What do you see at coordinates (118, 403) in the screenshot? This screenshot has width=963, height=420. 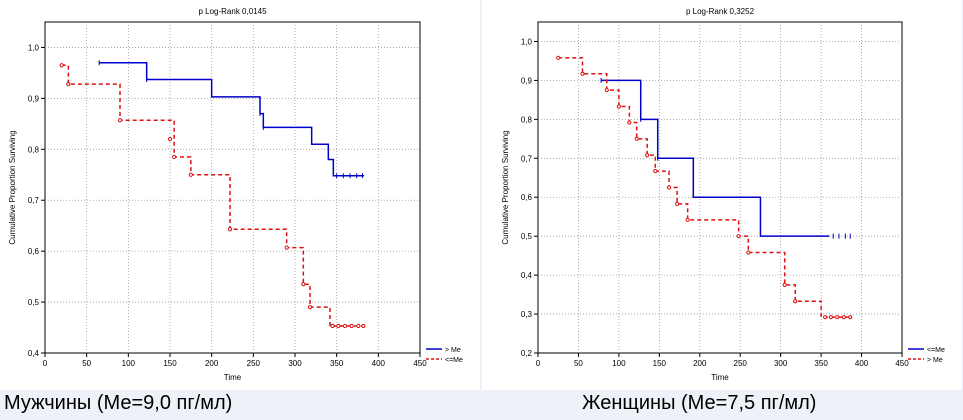 I see `caption-men: Мужчины (Ме=9,0 пг/мл)` at bounding box center [118, 403].